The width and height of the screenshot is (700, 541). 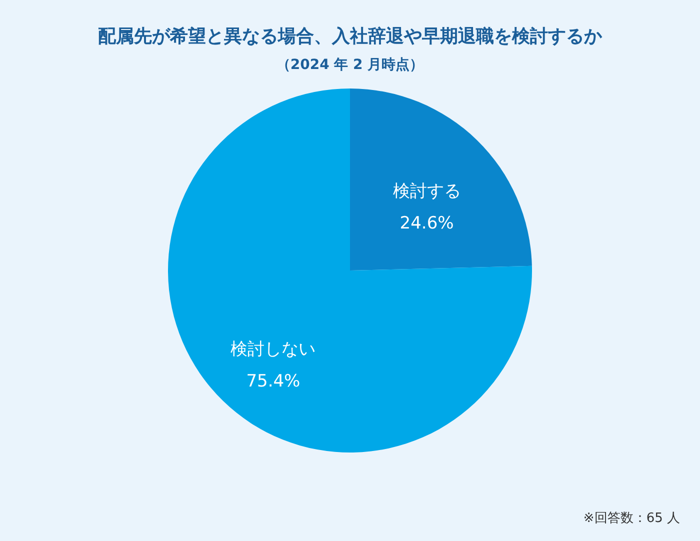 I want to click on chart-title: 配属先が希望と異なる場合、入社辞退や早期退職を検討するか, so click(x=350, y=36).